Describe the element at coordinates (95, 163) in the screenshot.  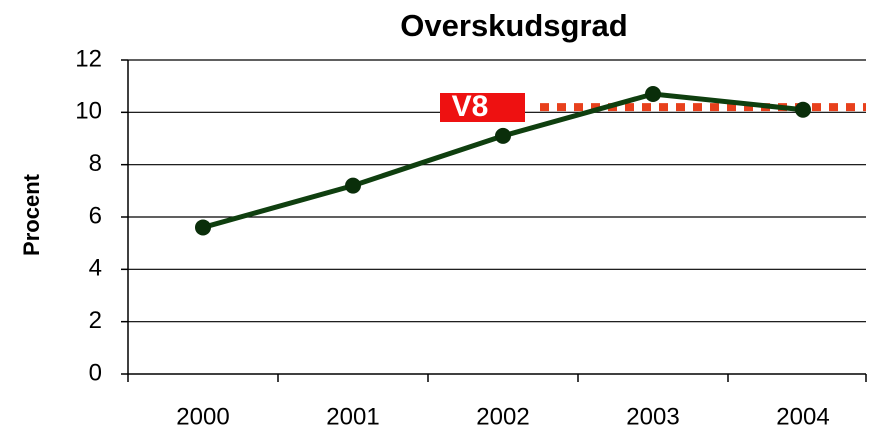
I see `y-tick-label: 8` at that location.